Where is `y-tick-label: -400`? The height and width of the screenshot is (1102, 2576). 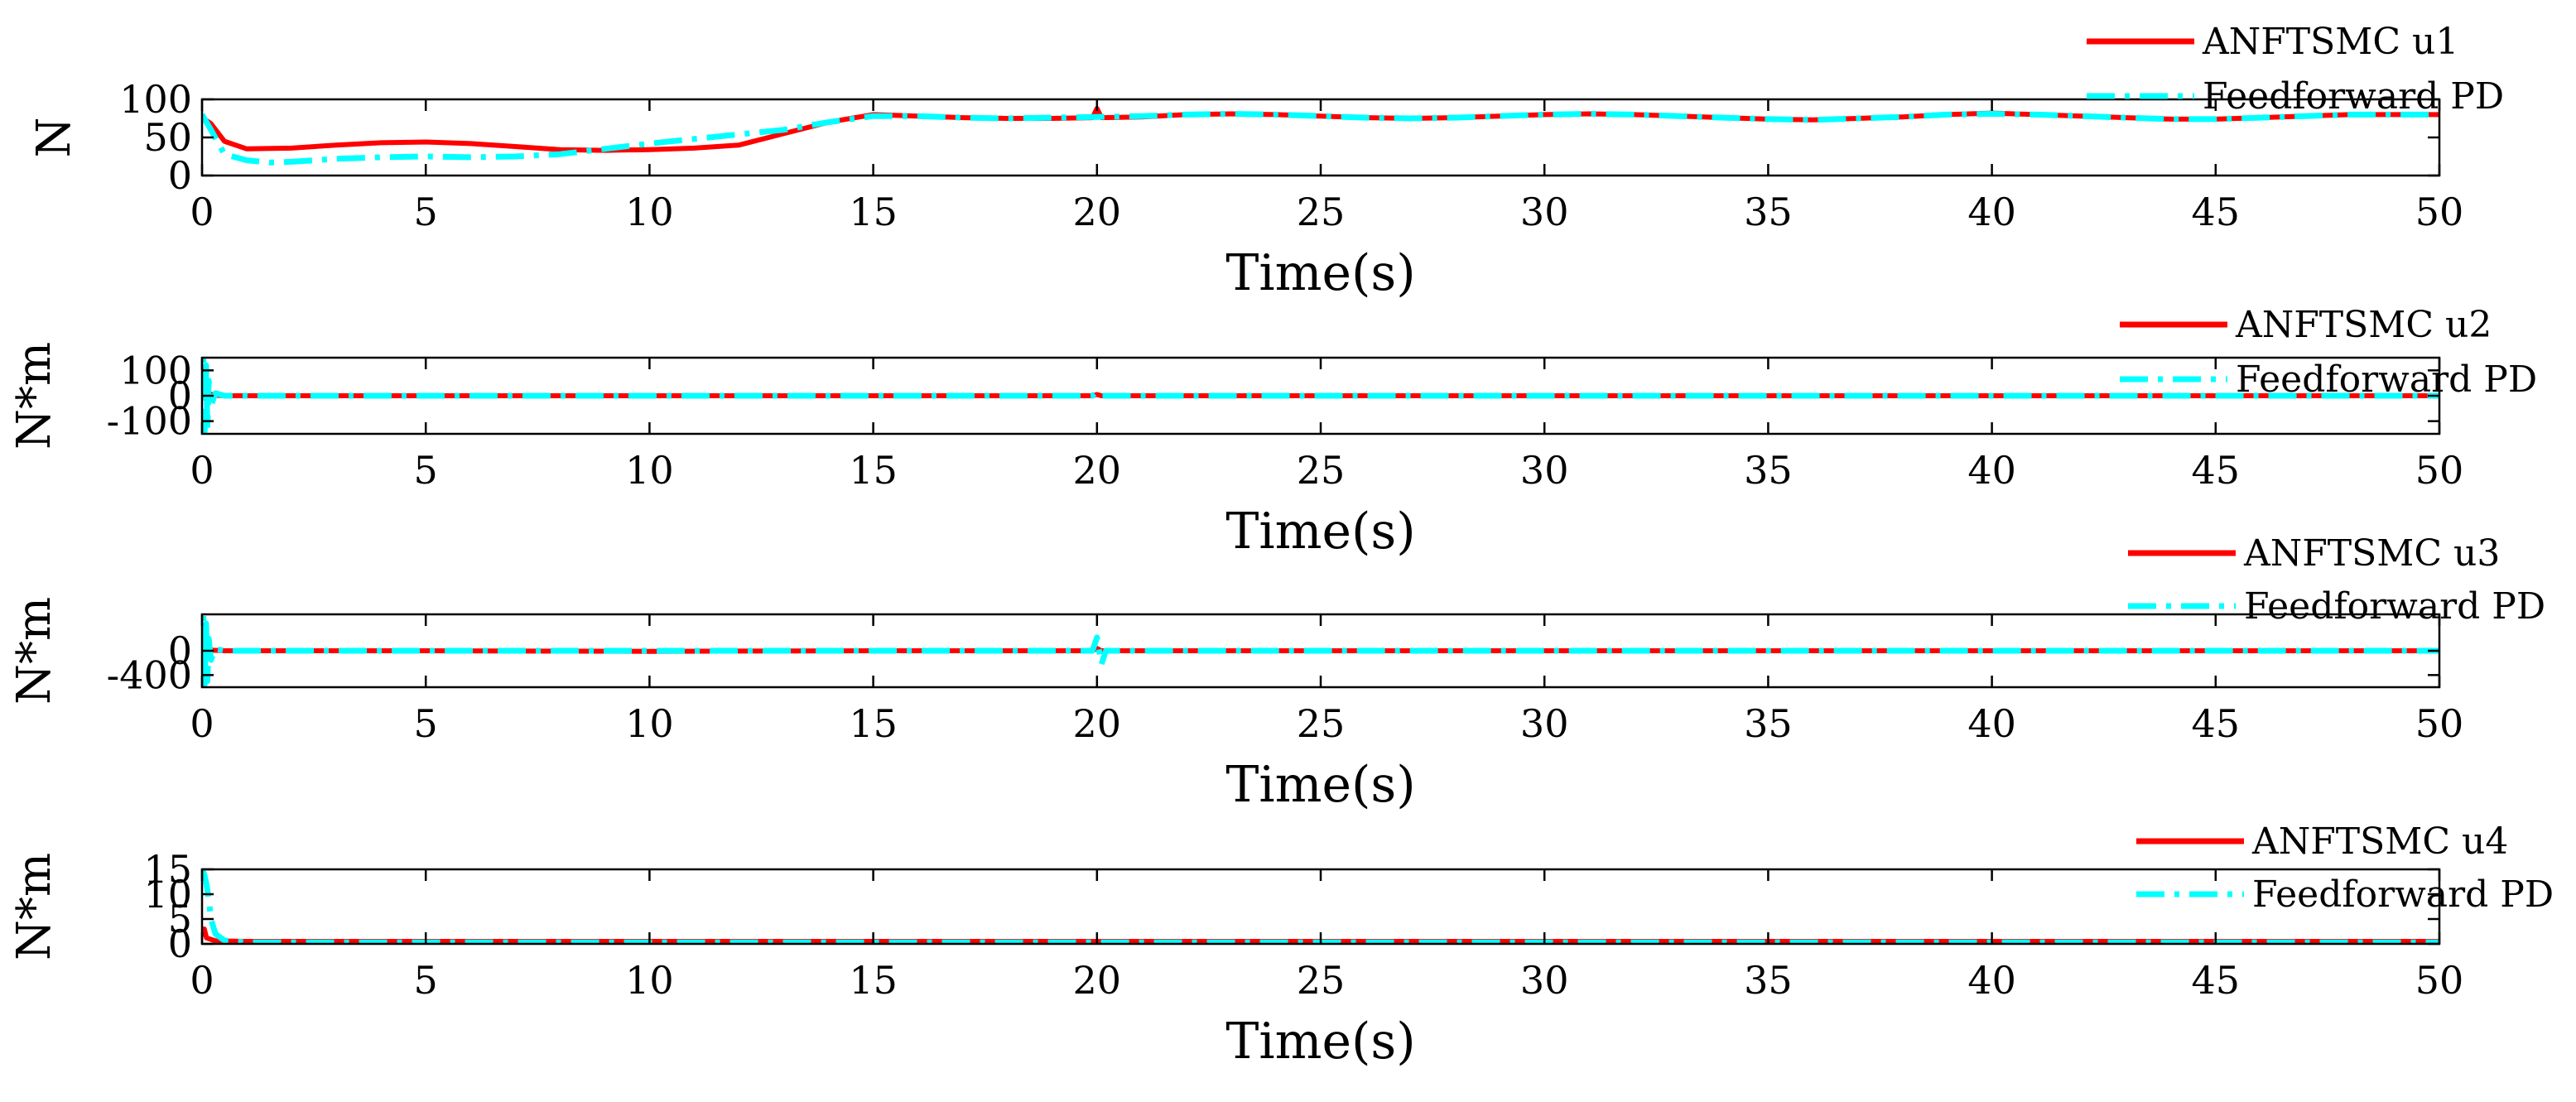
y-tick-label: -400 is located at coordinates (149, 674).